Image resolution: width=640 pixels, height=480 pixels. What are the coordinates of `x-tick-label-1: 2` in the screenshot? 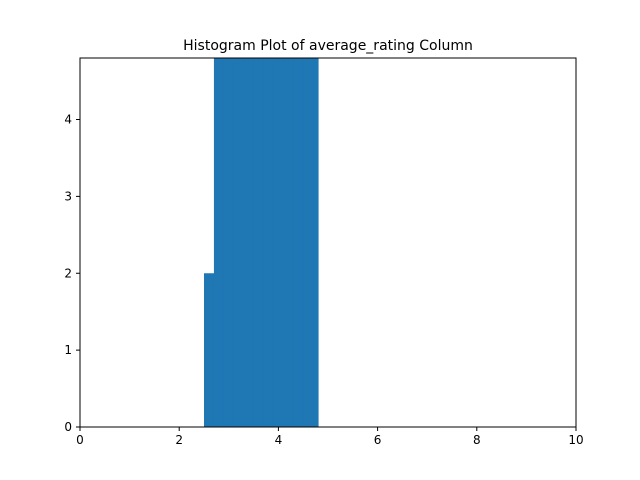 It's located at (179, 440).